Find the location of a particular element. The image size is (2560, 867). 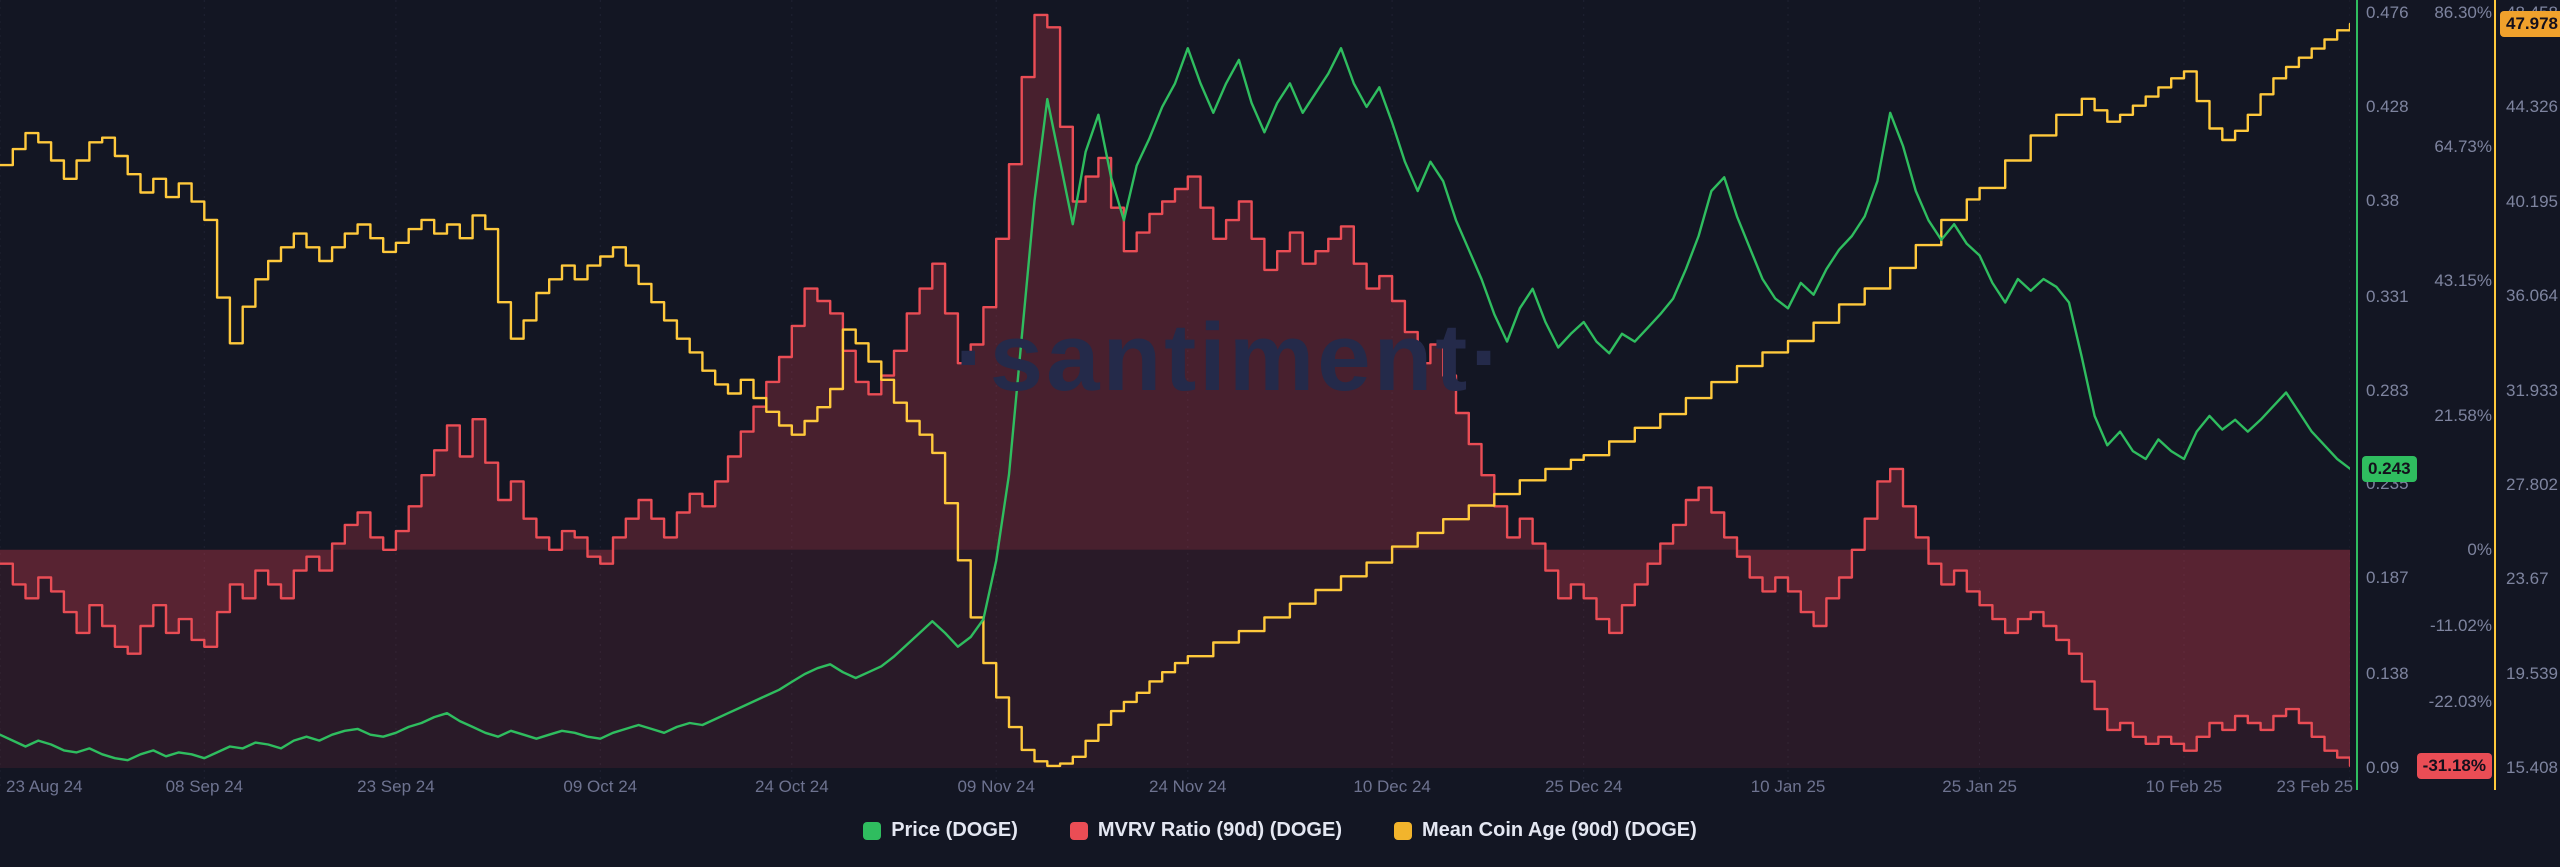

price-axis-spine is located at coordinates (2357, 395).